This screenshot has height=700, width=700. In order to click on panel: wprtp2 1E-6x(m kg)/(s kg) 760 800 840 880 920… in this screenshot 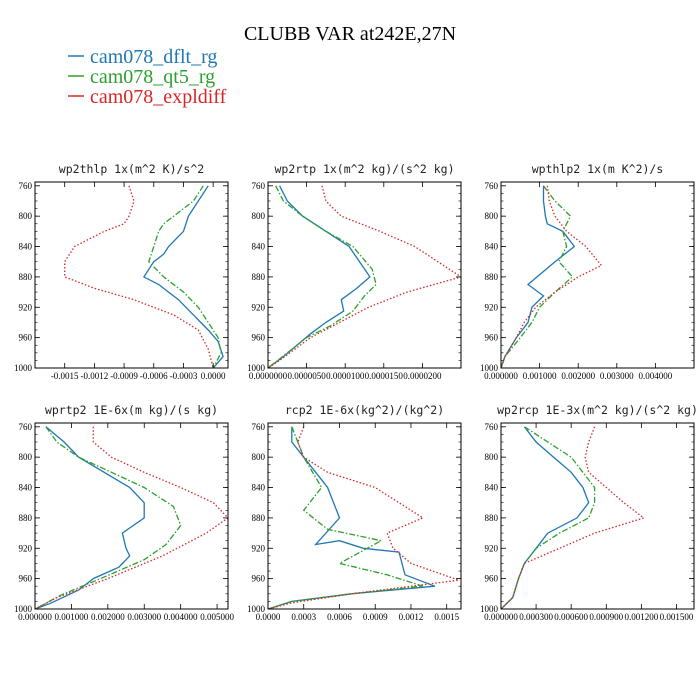, I will do `click(124, 512)`.